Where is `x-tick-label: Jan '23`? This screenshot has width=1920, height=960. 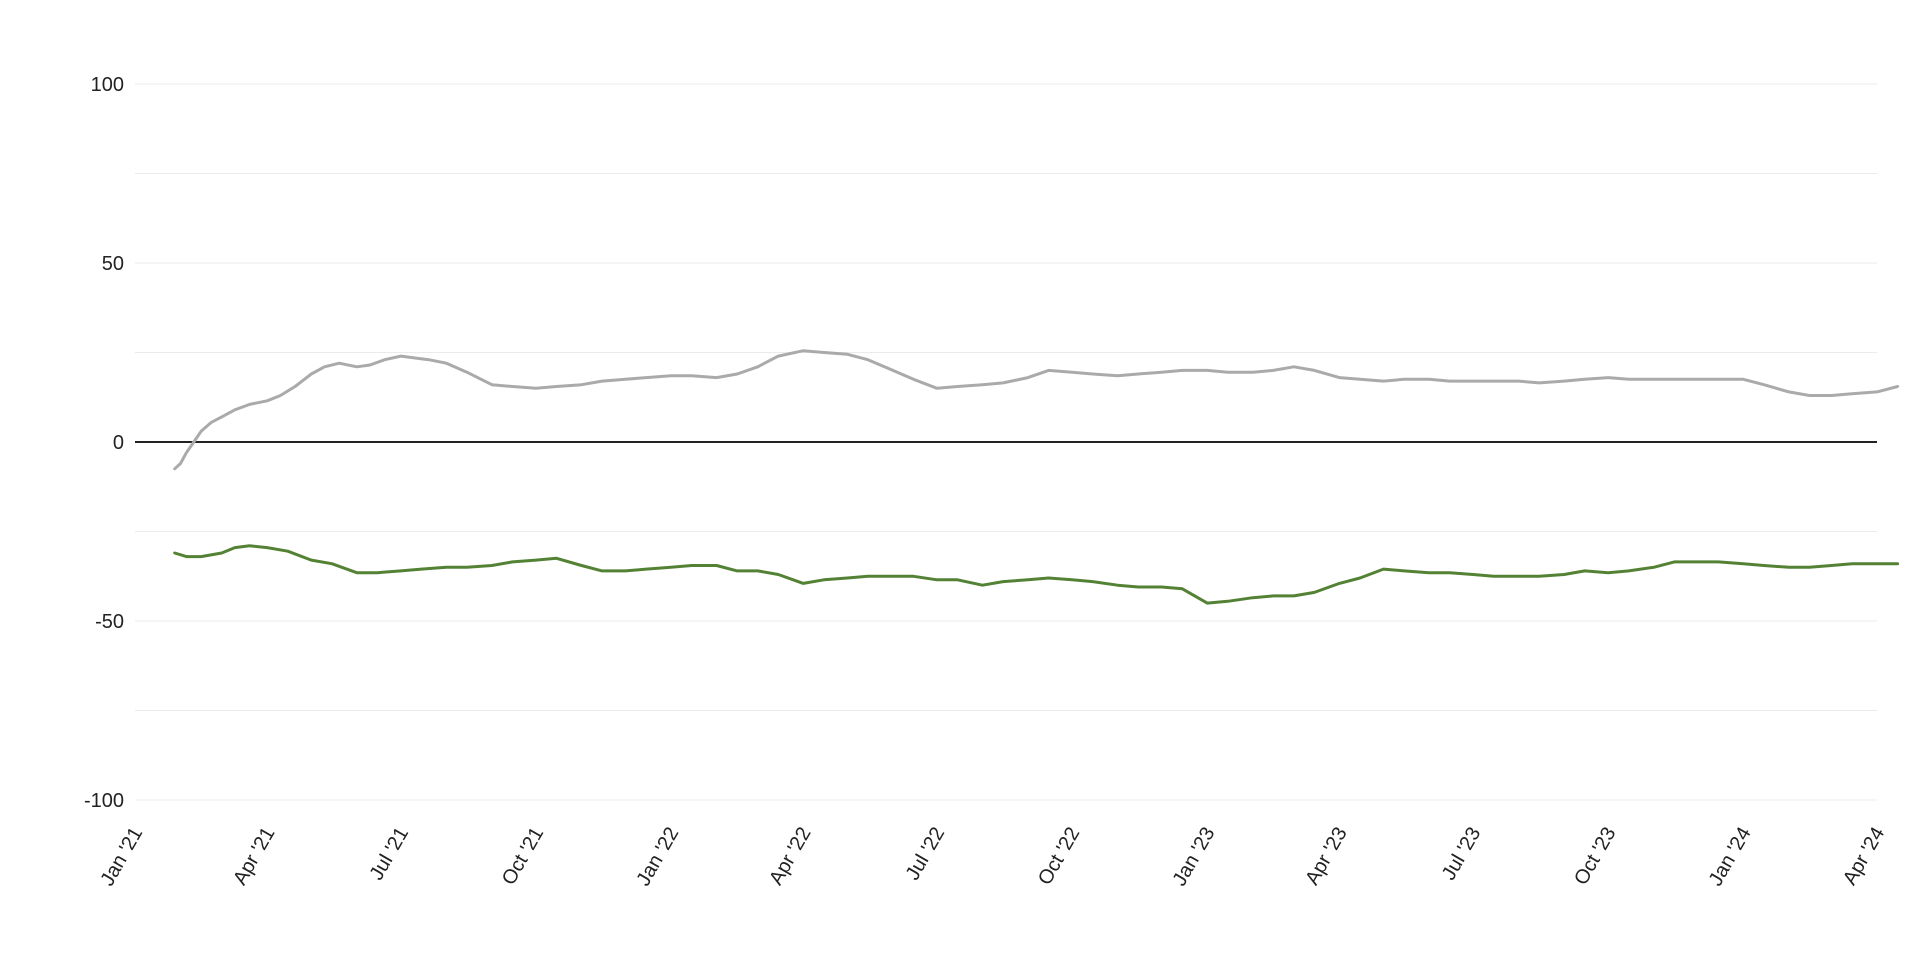 x-tick-label: Jan '23 is located at coordinates (1194, 857).